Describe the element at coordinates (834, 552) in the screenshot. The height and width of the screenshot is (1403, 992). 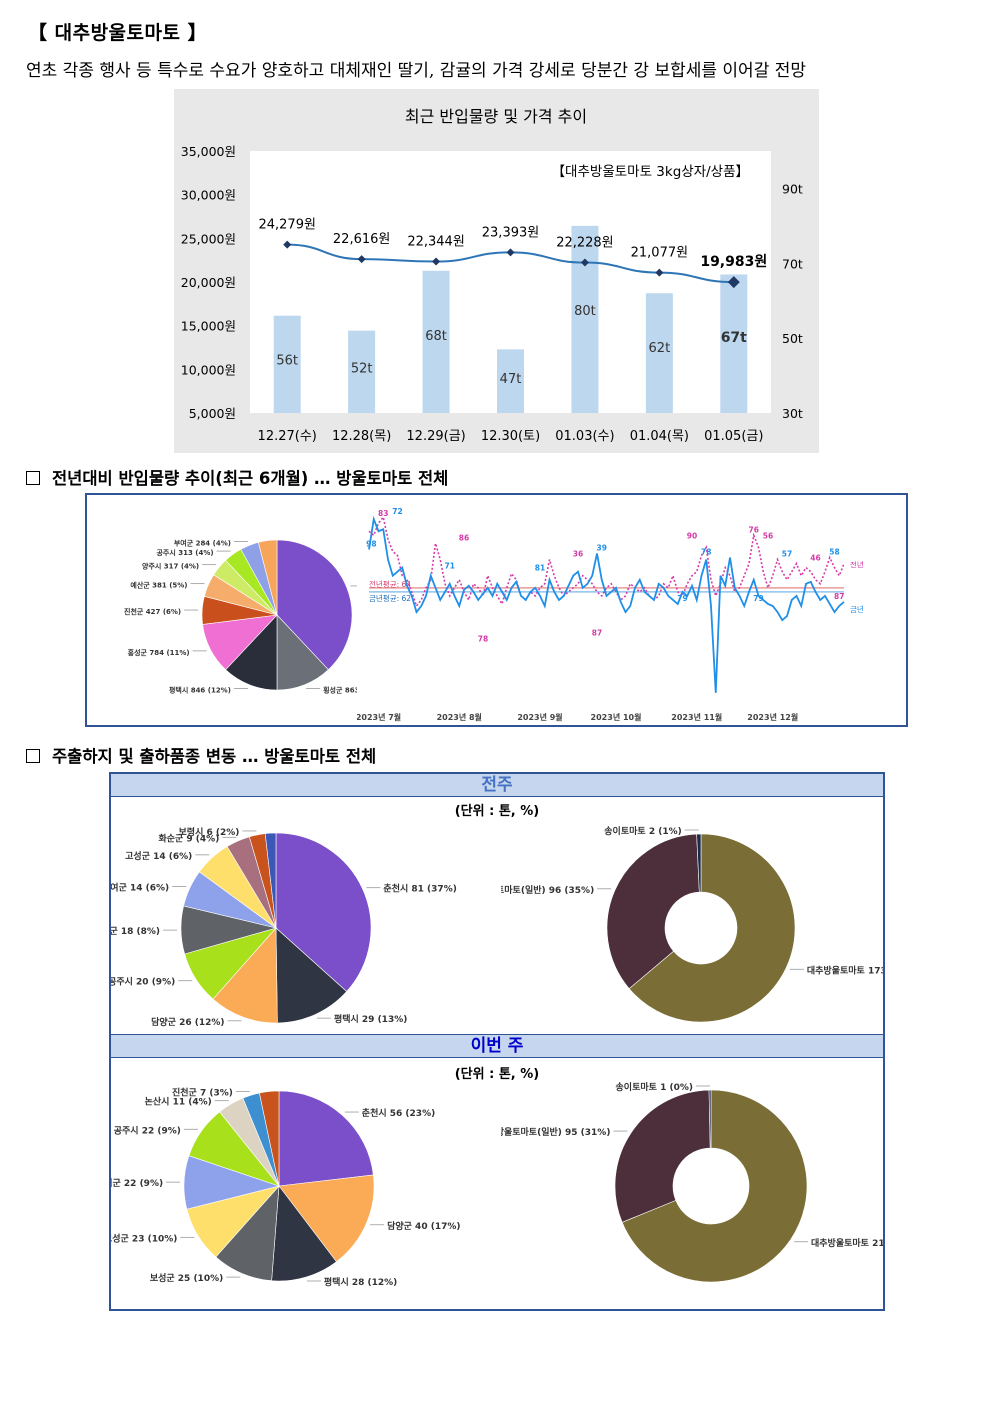
I see `trend-annotation: 58` at that location.